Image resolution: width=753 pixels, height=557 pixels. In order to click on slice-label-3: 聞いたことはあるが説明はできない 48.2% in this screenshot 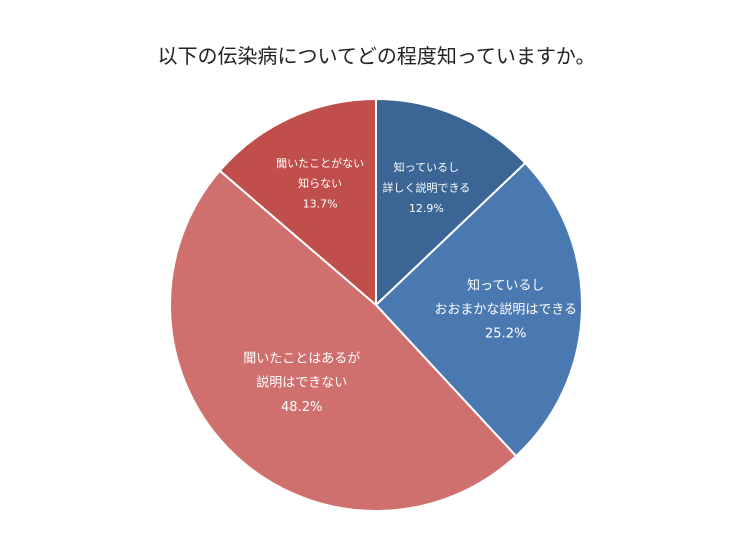, I will do `click(301, 383)`.